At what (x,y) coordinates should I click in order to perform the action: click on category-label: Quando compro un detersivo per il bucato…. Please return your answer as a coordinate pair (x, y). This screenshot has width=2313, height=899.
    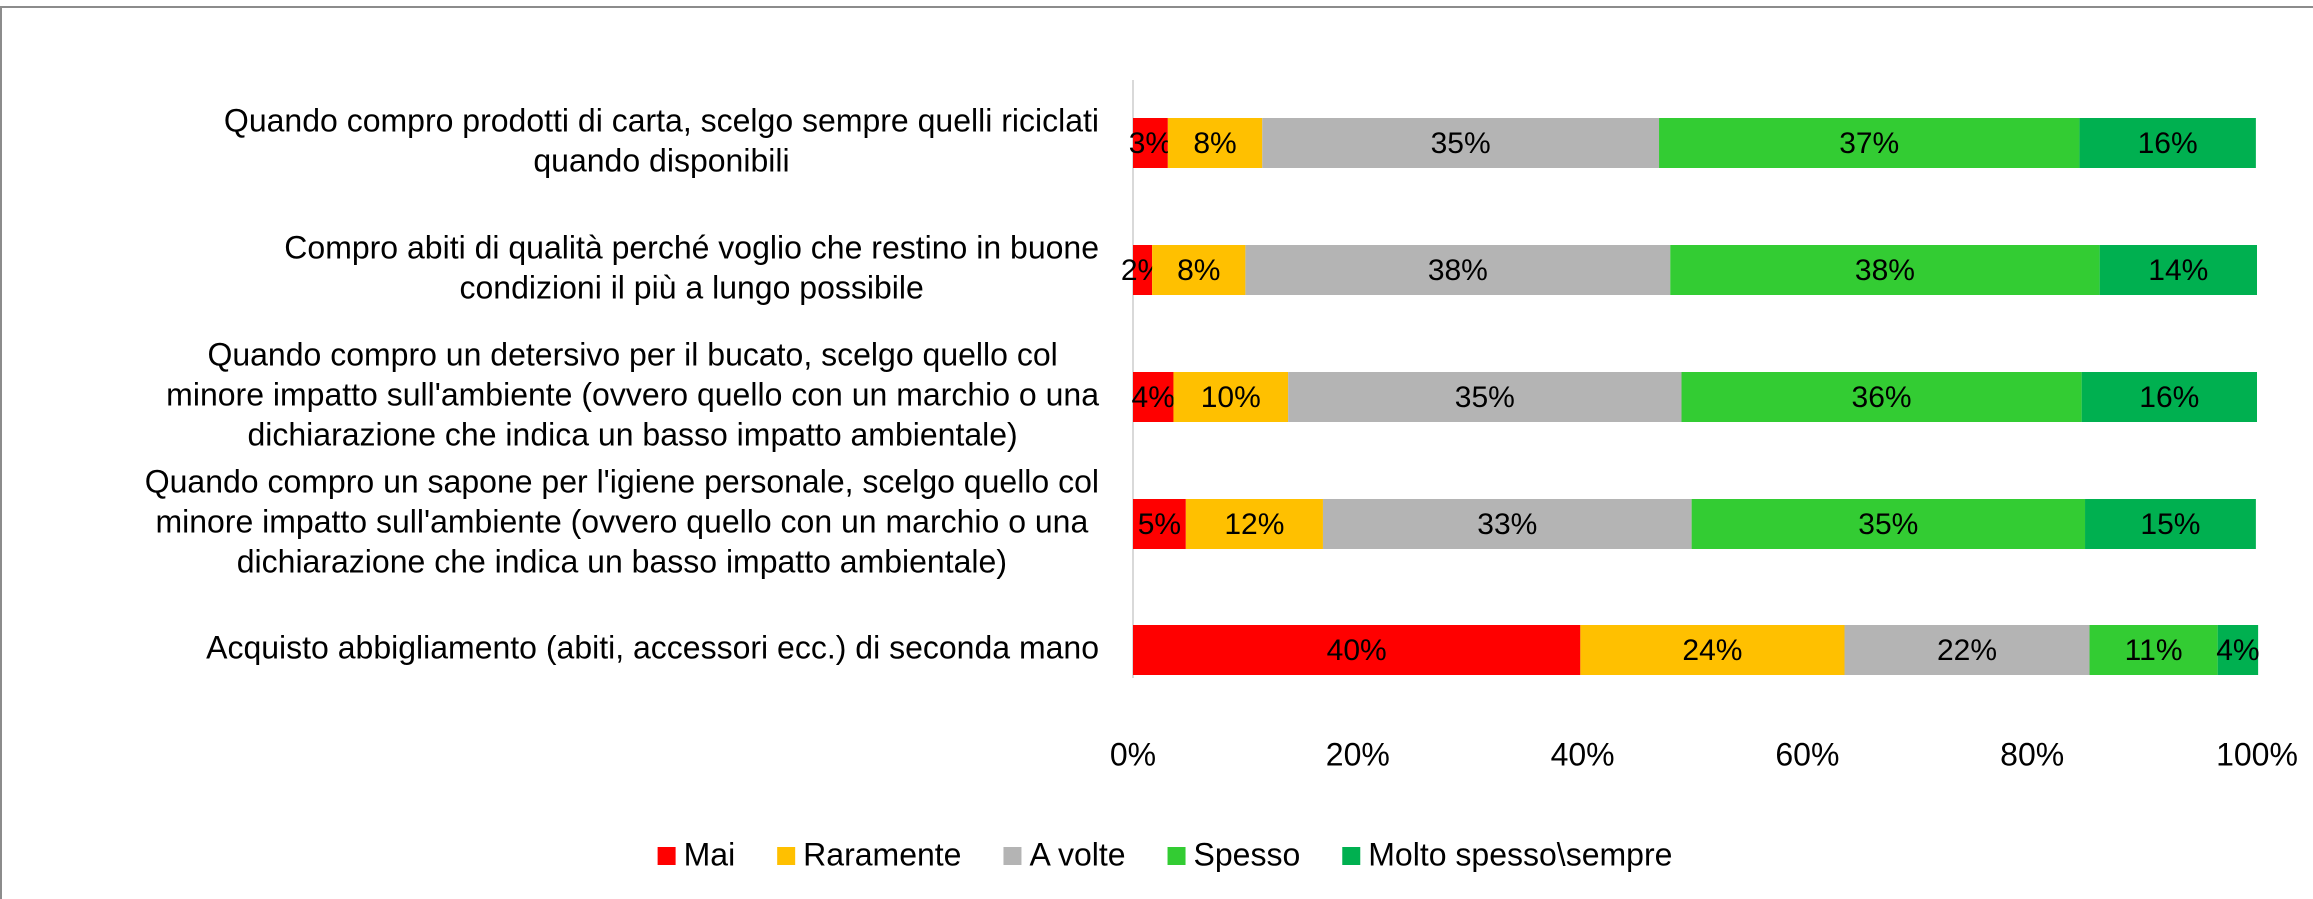
    Looking at the image, I should click on (632, 354).